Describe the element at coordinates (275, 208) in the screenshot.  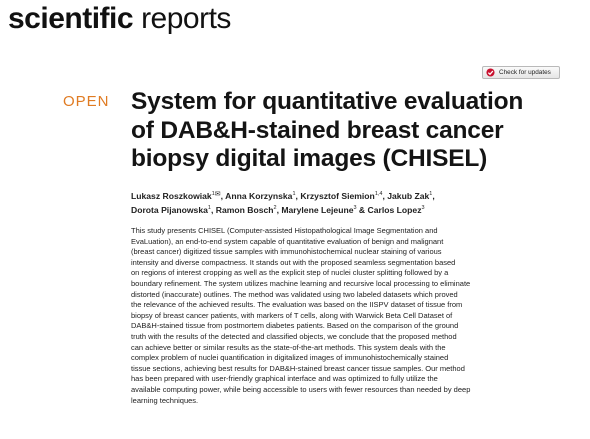
I see `author-affiliation: 2` at that location.